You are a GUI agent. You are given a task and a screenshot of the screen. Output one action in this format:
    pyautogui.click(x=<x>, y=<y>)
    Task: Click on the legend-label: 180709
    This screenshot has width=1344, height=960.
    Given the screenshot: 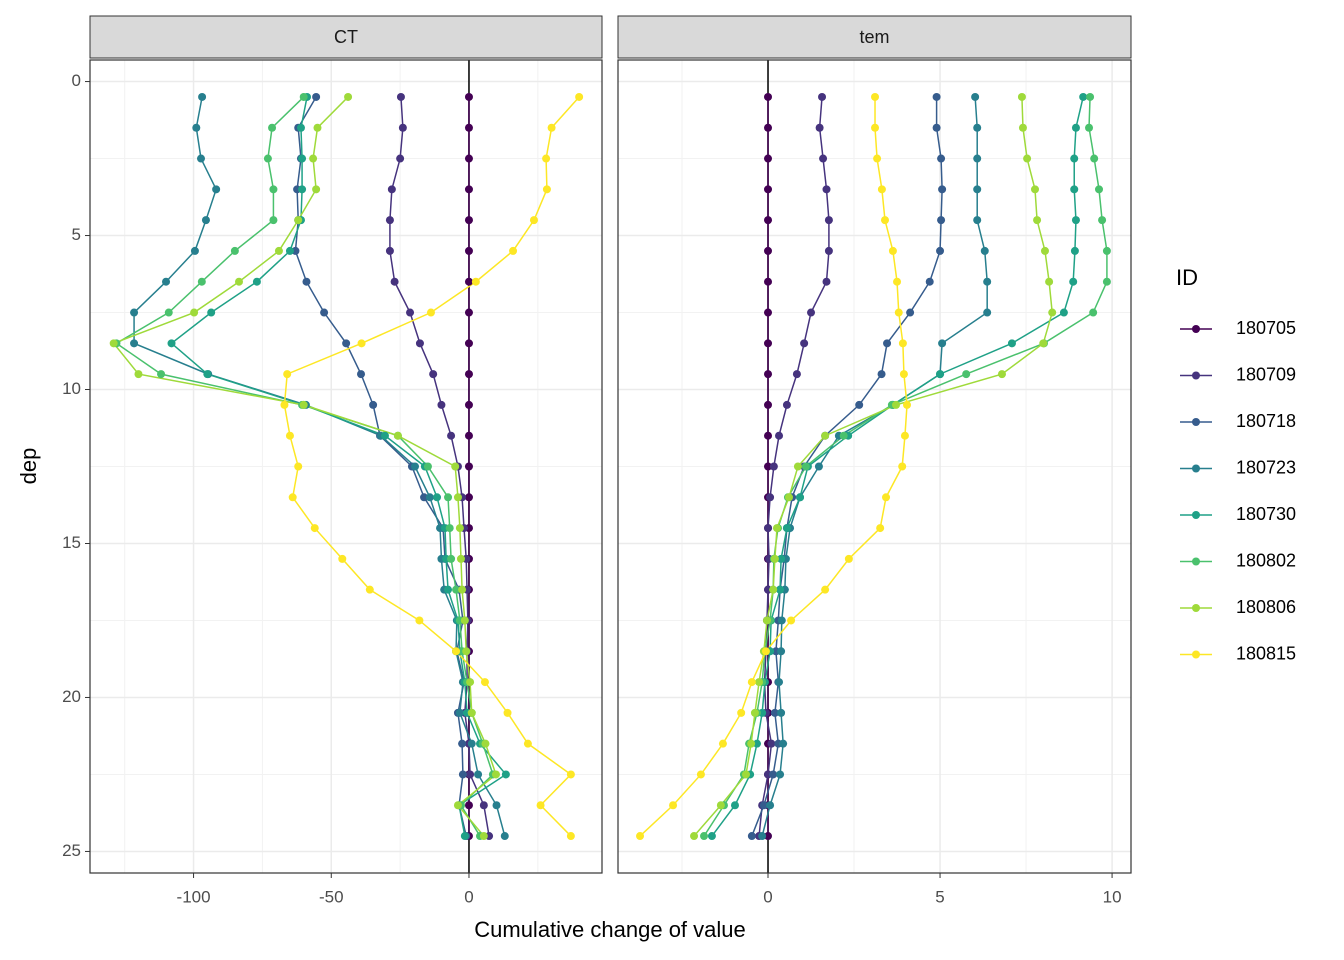 What is the action you would take?
    pyautogui.click(x=1266, y=374)
    